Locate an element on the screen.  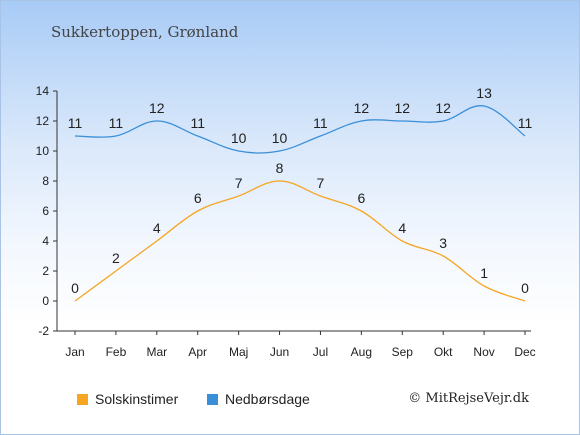
y-tick-label: 12 is located at coordinates (43, 121).